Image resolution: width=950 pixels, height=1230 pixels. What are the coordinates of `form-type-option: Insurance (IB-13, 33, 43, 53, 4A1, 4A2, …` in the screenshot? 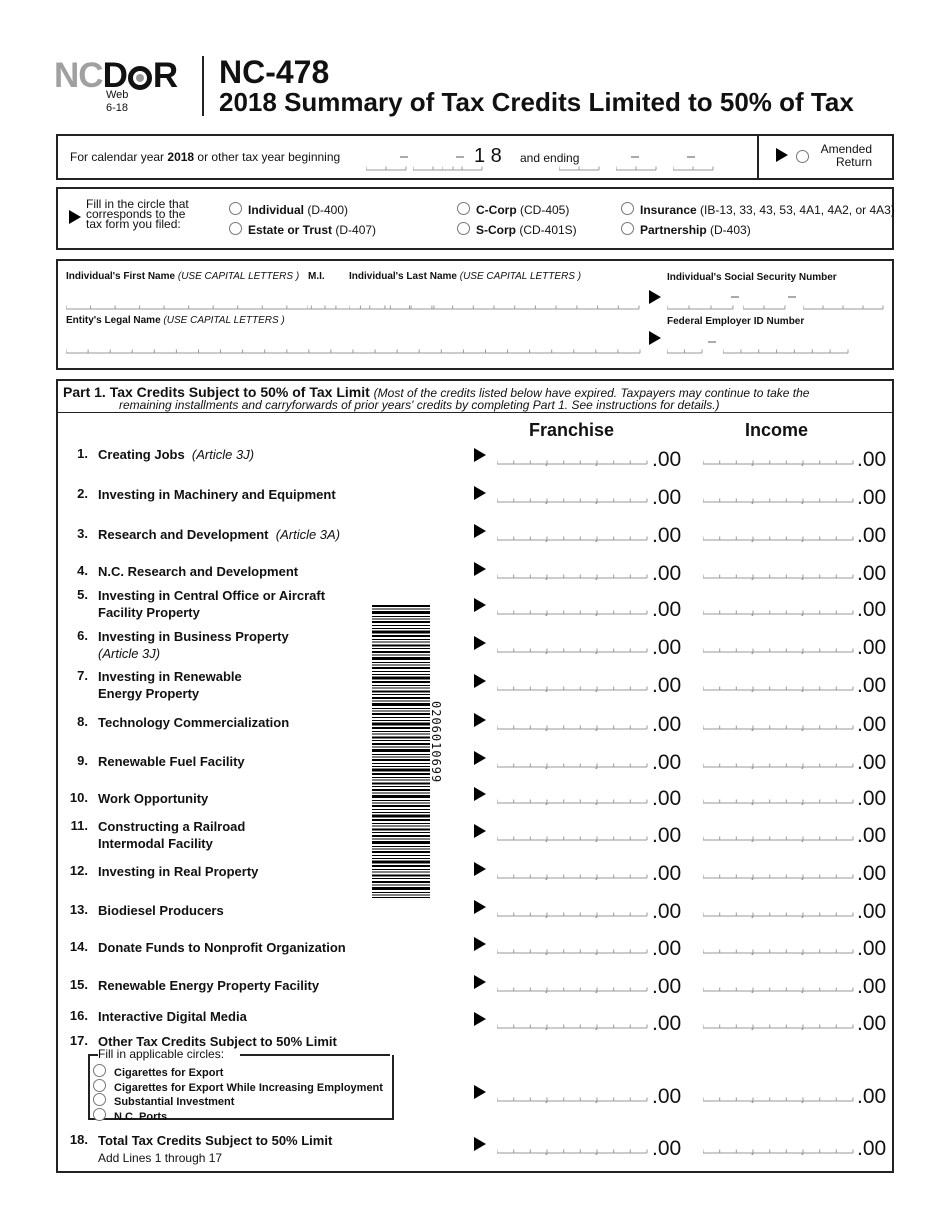 It's located at (758, 209).